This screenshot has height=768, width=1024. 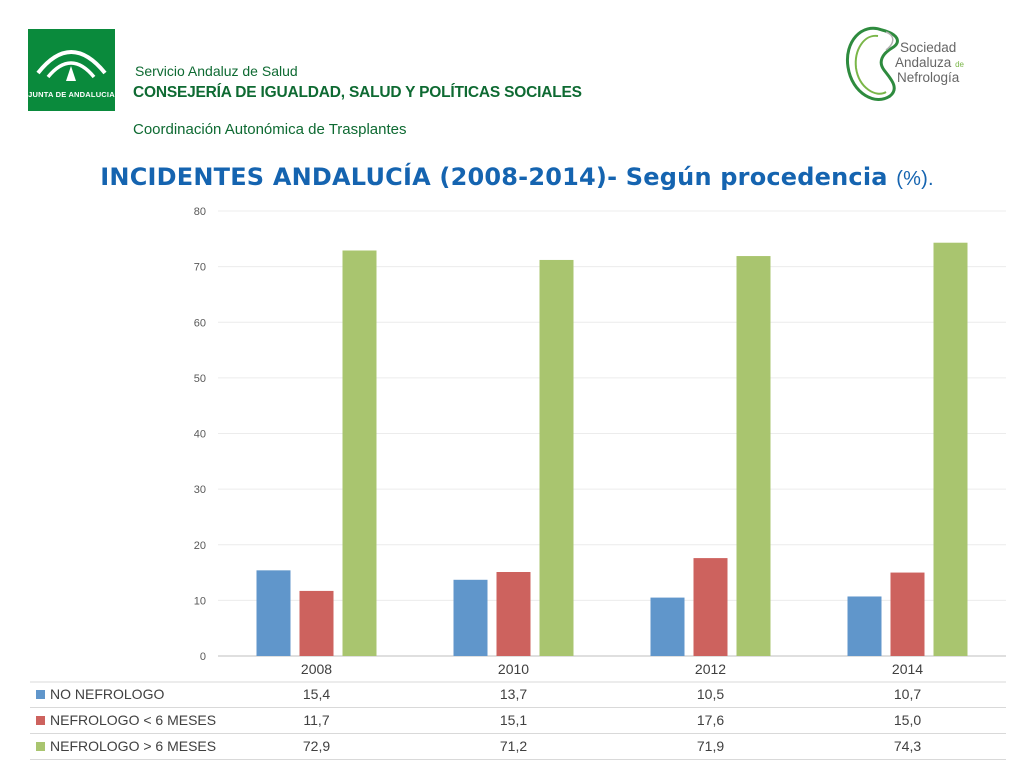 What do you see at coordinates (203, 657) in the screenshot?
I see `y-tick-label: 0` at bounding box center [203, 657].